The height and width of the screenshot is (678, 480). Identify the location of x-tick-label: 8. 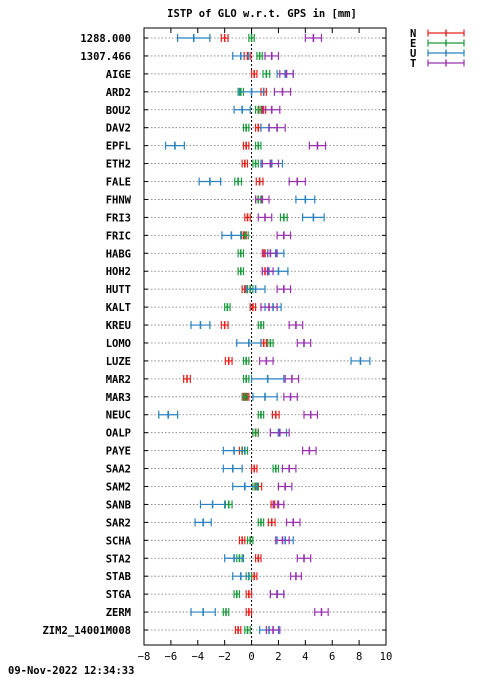
(359, 657).